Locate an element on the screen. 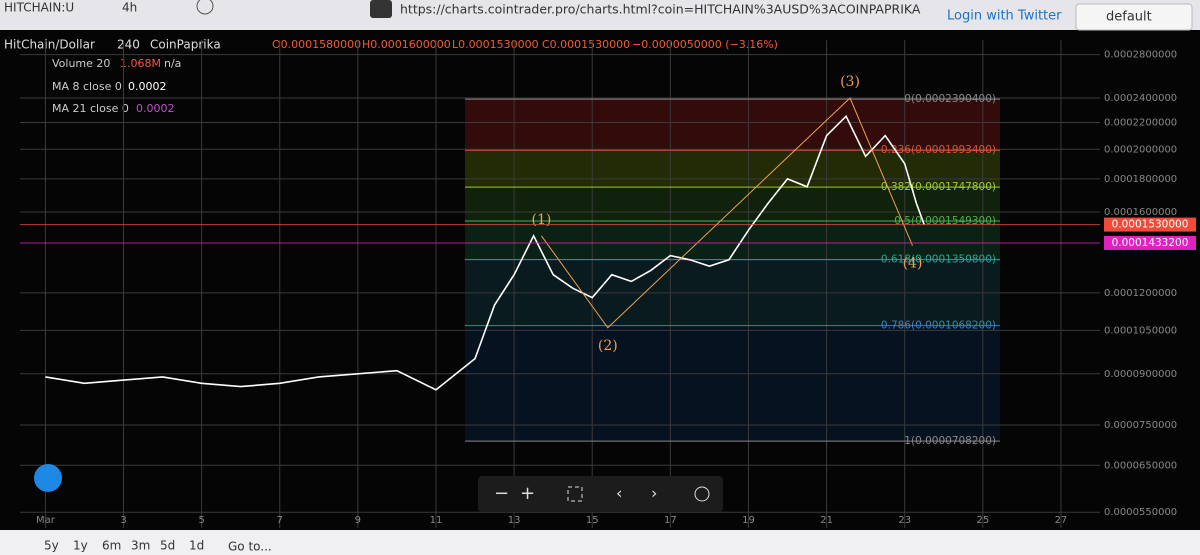 The height and width of the screenshot is (555, 1200). x-tick-label: 19 is located at coordinates (748, 520).